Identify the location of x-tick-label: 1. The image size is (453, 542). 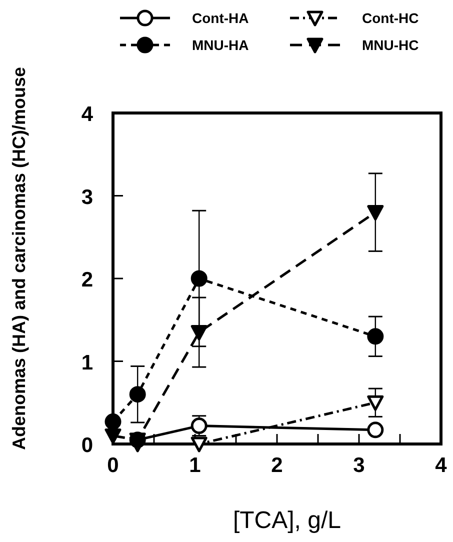
(195, 465).